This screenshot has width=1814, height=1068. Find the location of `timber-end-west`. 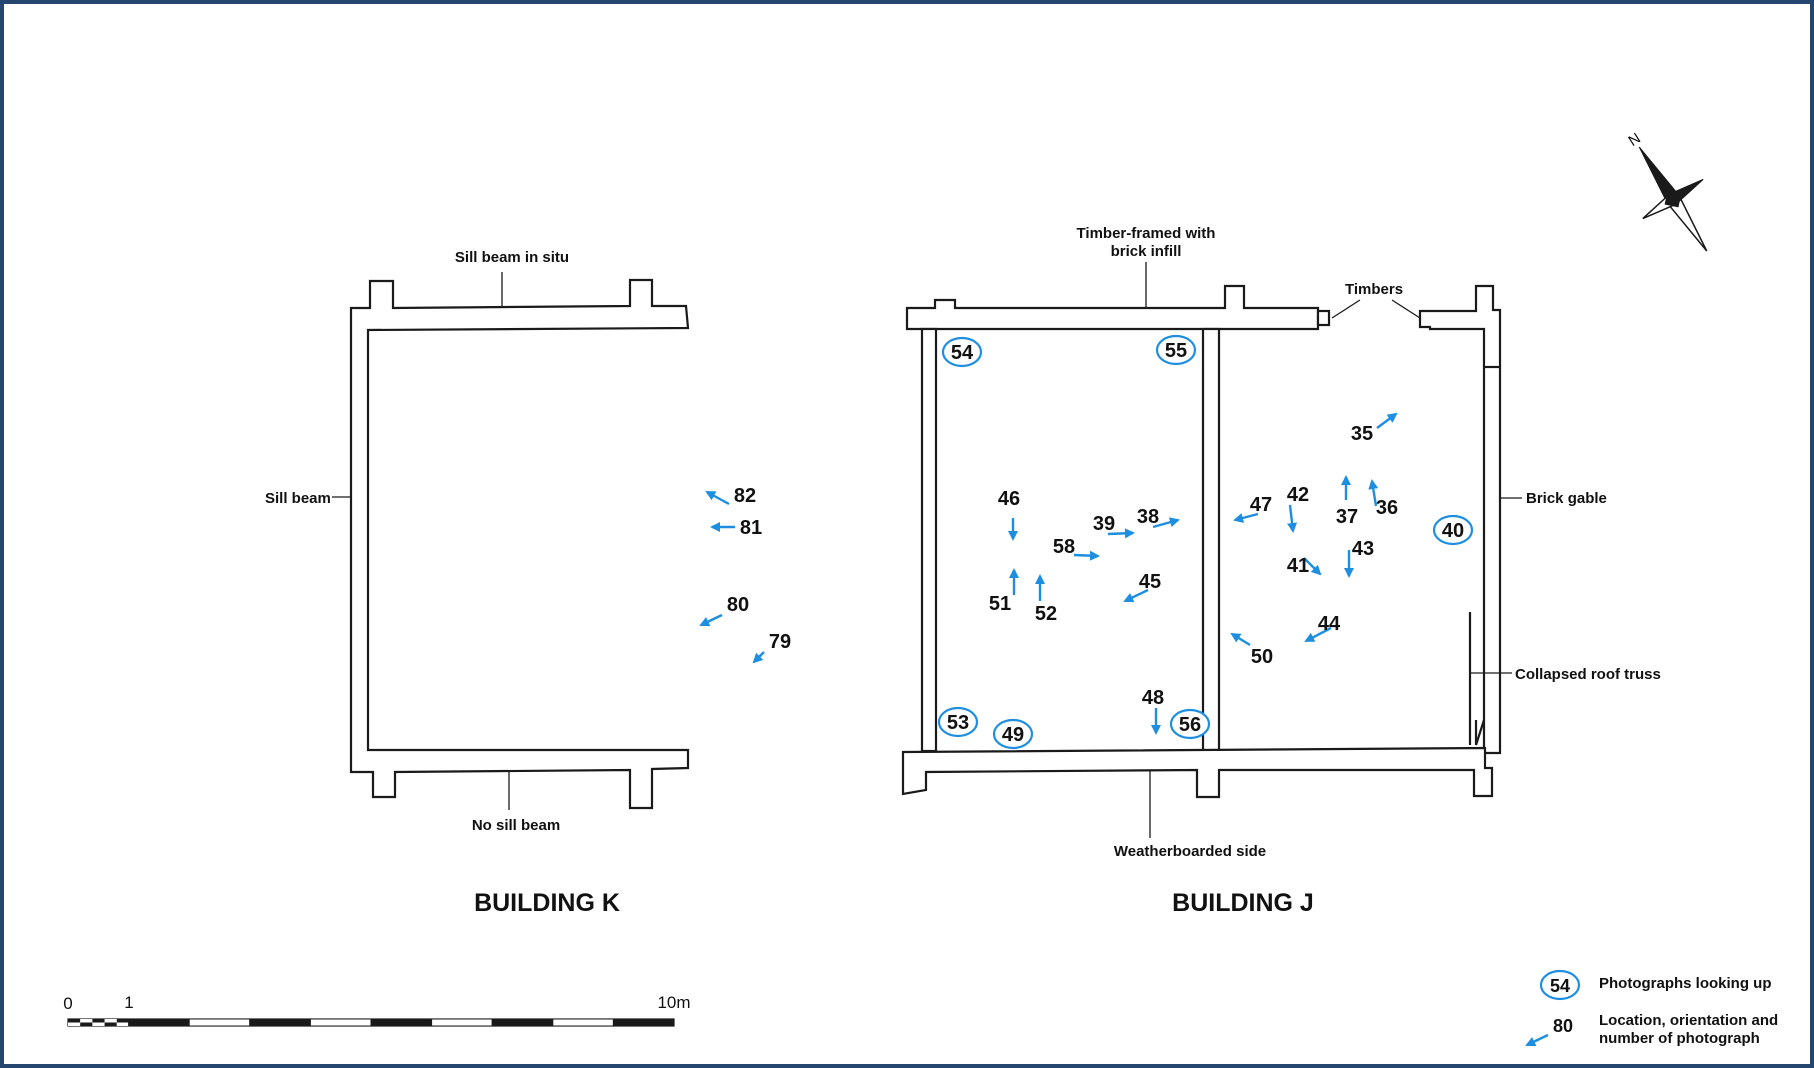

timber-end-west is located at coordinates (1323, 318).